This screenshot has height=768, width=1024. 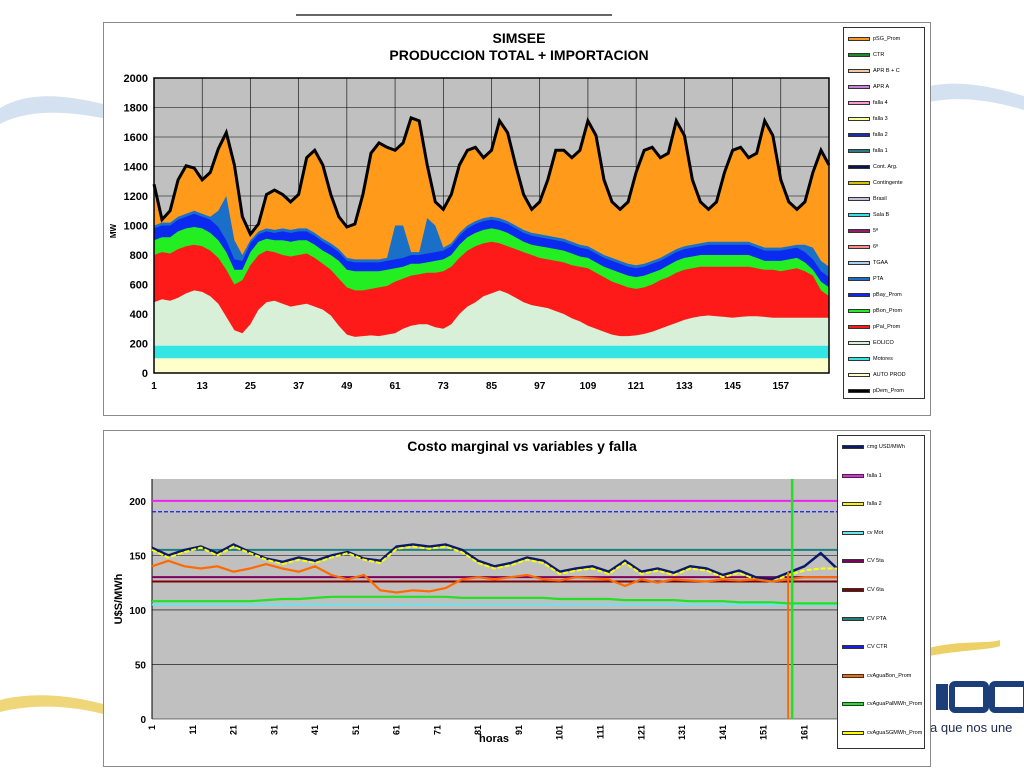 I want to click on legend-item: PTA, so click(x=888, y=279).